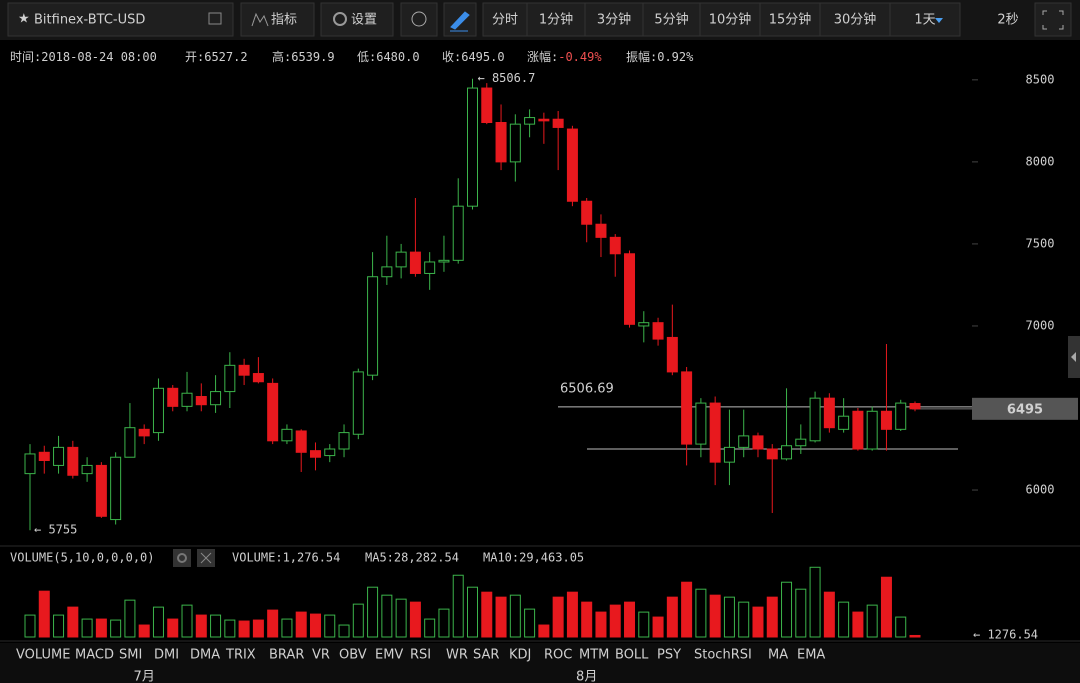 The height and width of the screenshot is (683, 1080). I want to click on y-tick-label: 6000, so click(1040, 490).